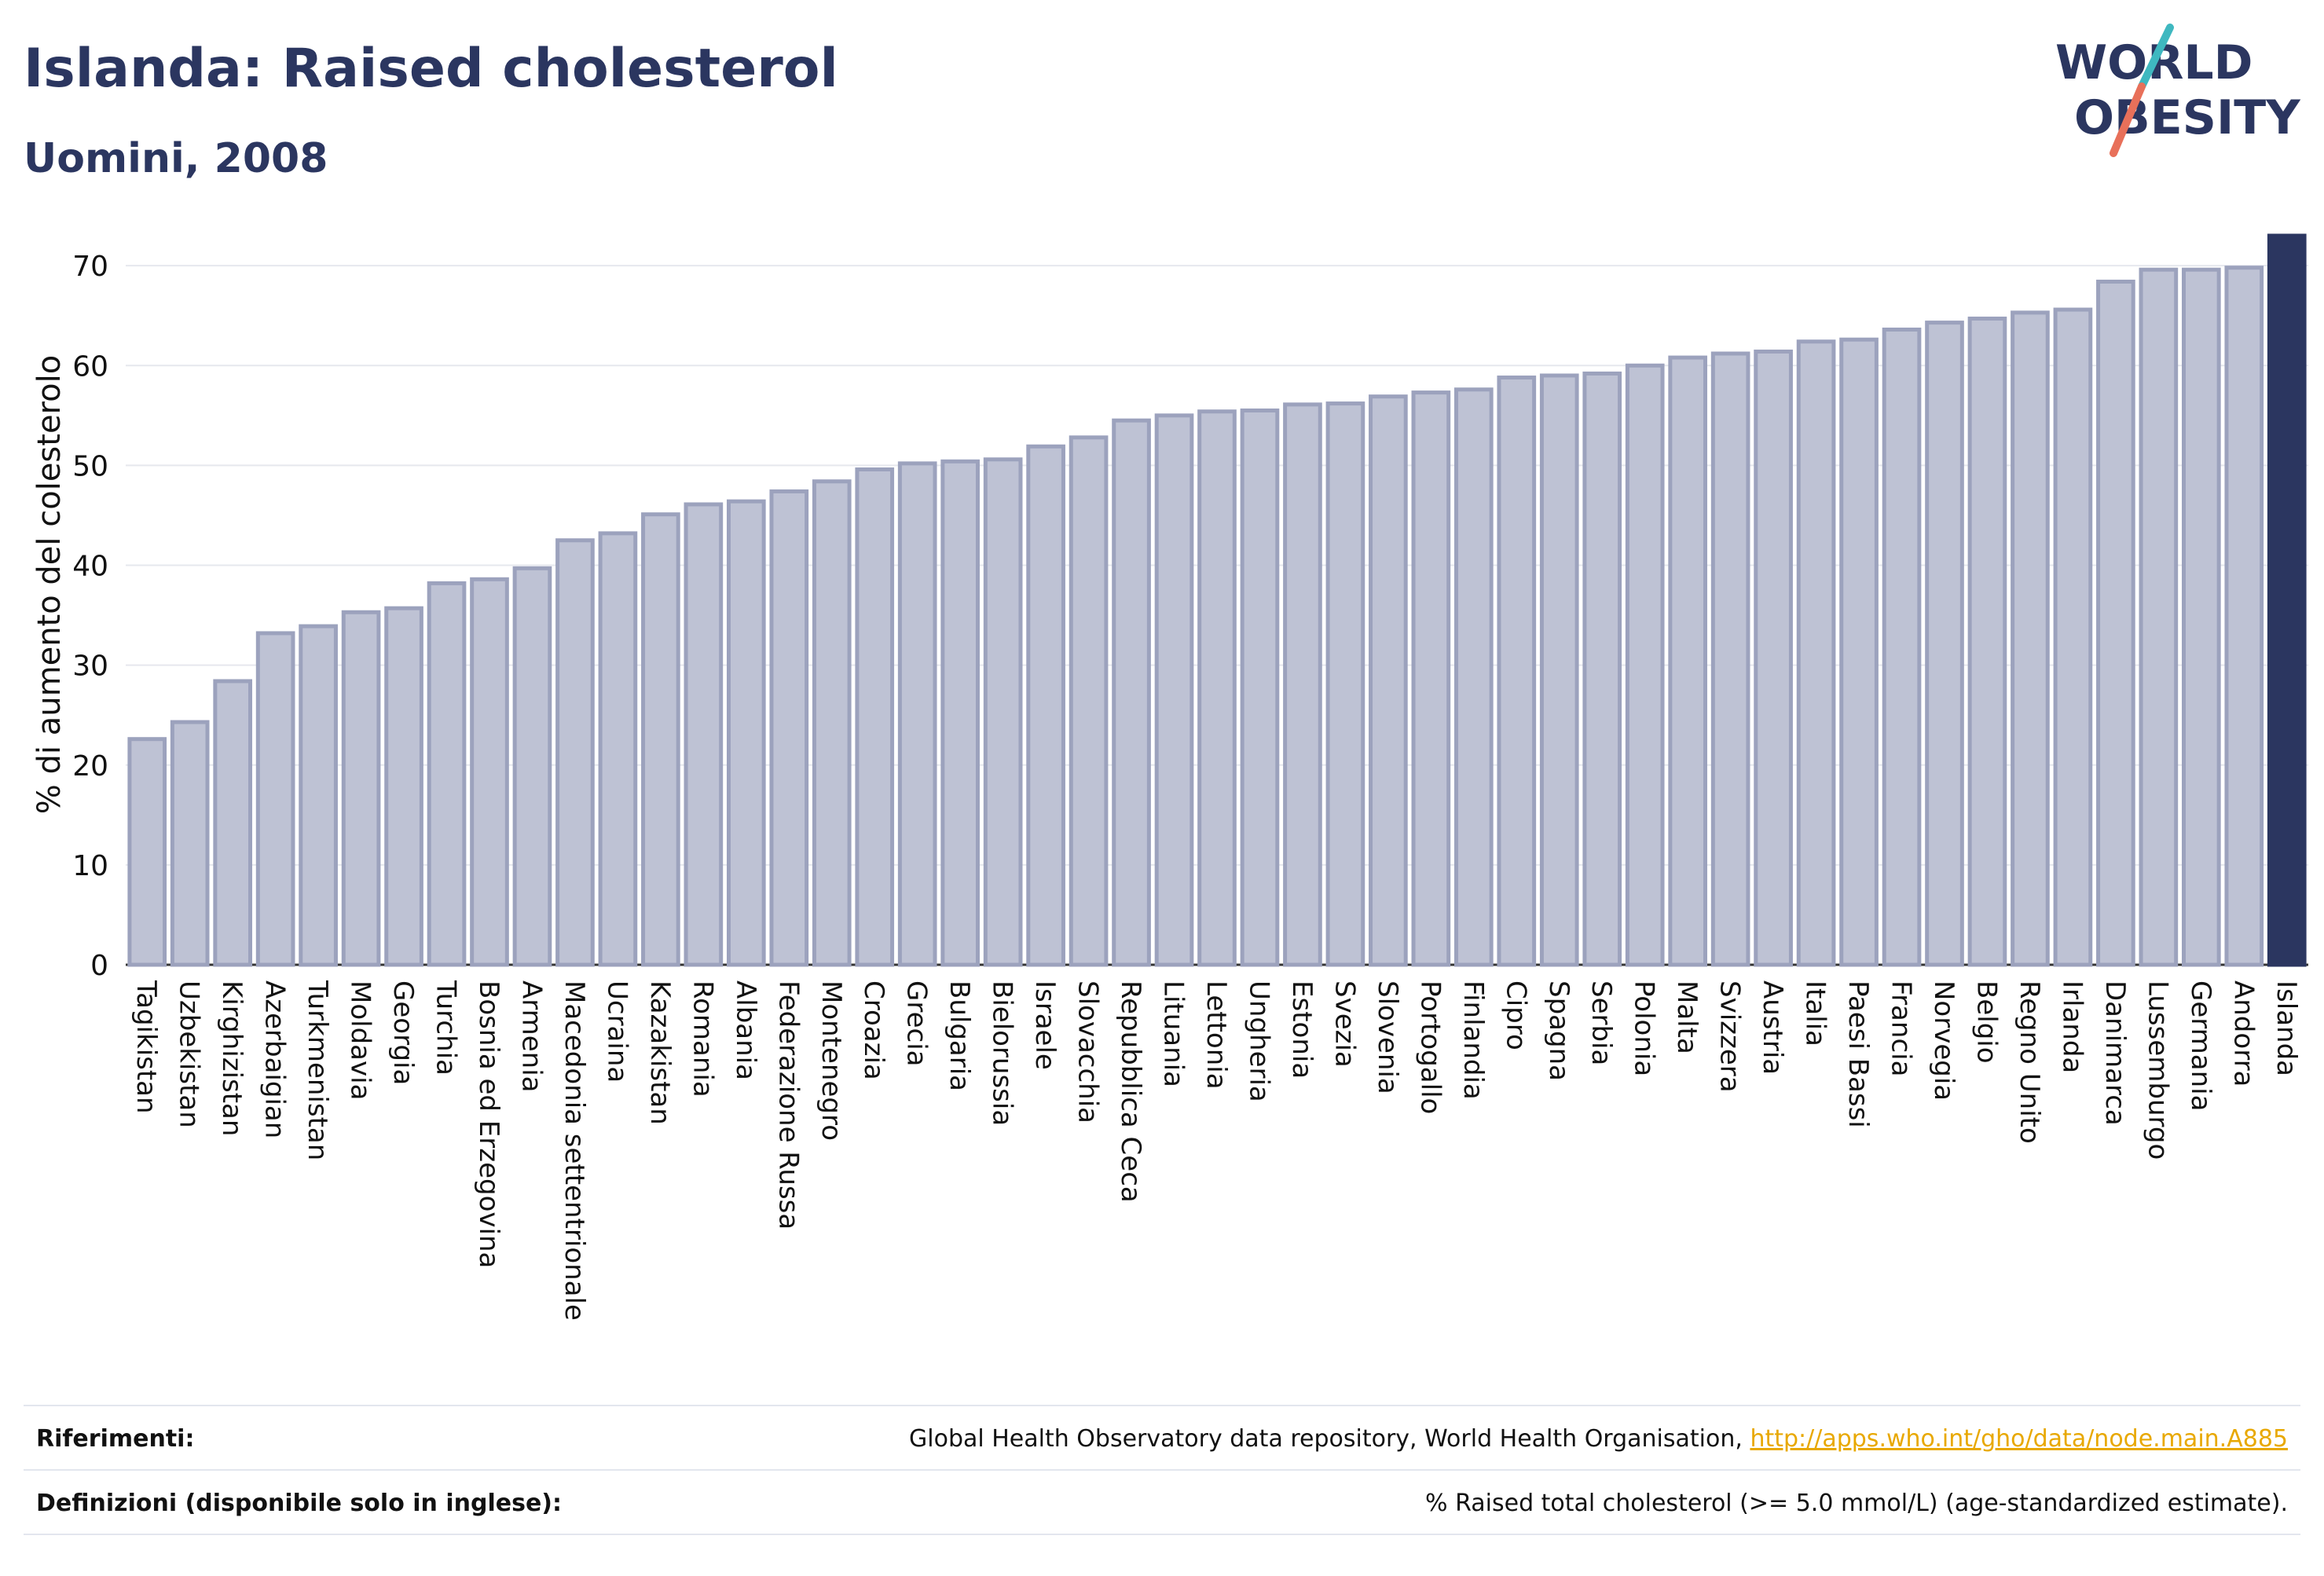 The width and height of the screenshot is (2324, 1576). I want to click on bar-repubblica-ceca, so click(1131, 692).